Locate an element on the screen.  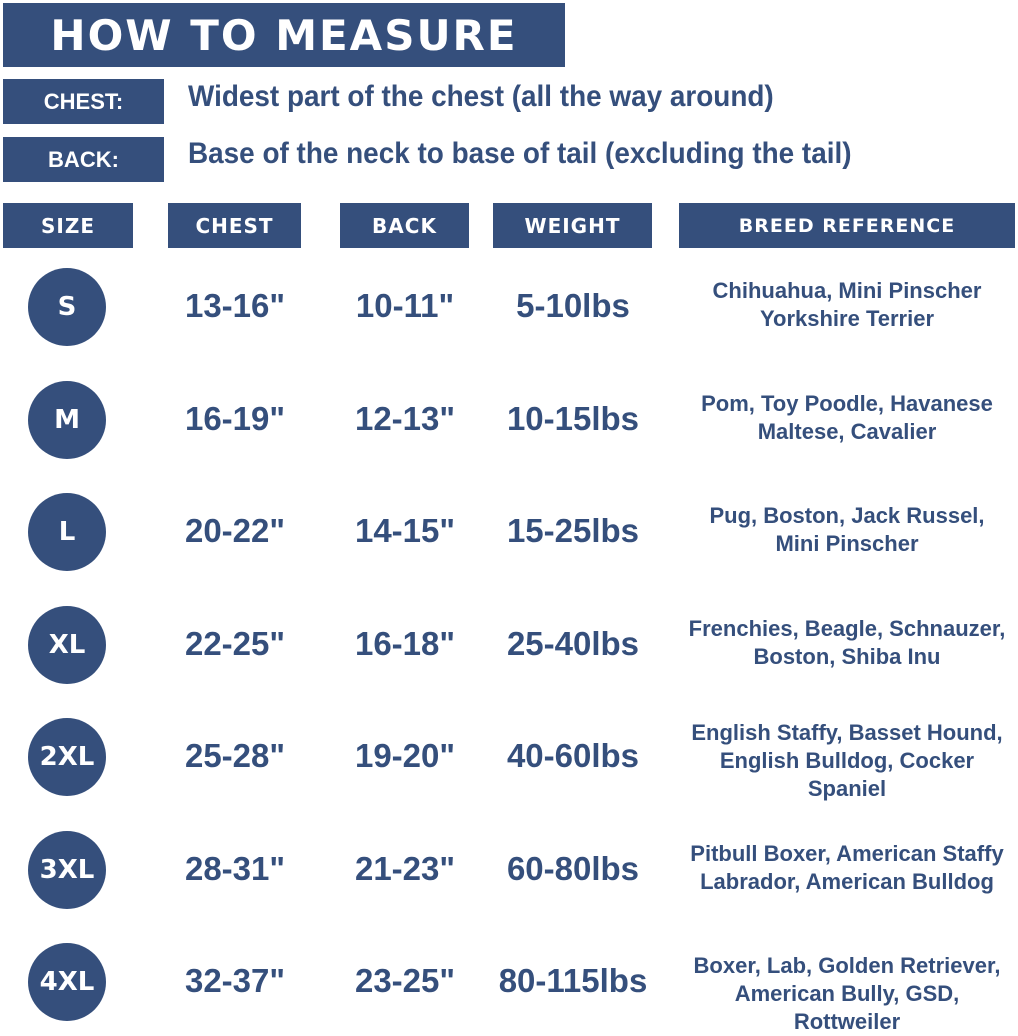
breed-line: Mini Pinscher is located at coordinates (847, 543).